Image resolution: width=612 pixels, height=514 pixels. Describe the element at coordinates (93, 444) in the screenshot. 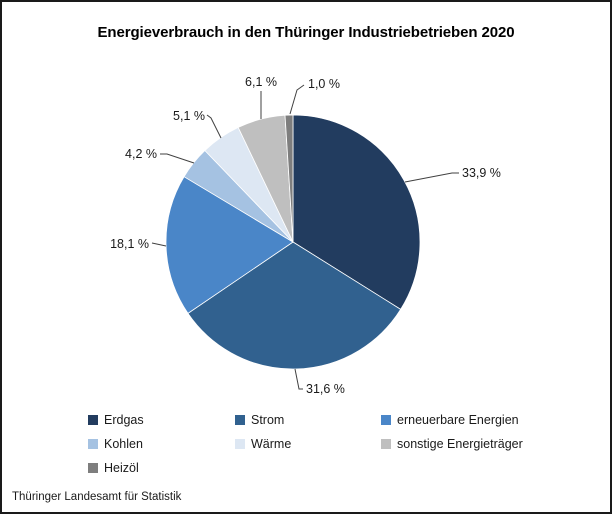

I see `legend-swatch-kohlen` at that location.